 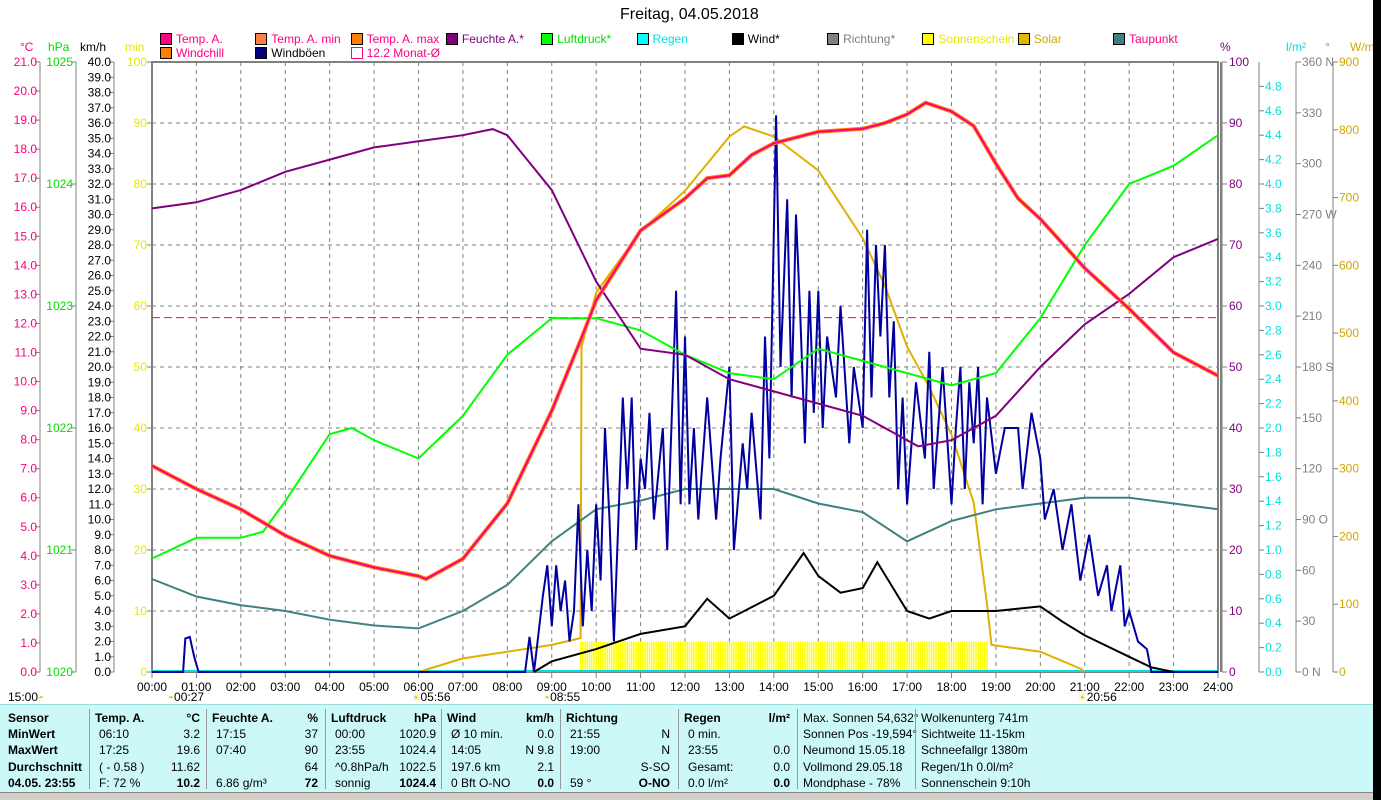 I want to click on legend-item: Luftdruck*, so click(x=576, y=39).